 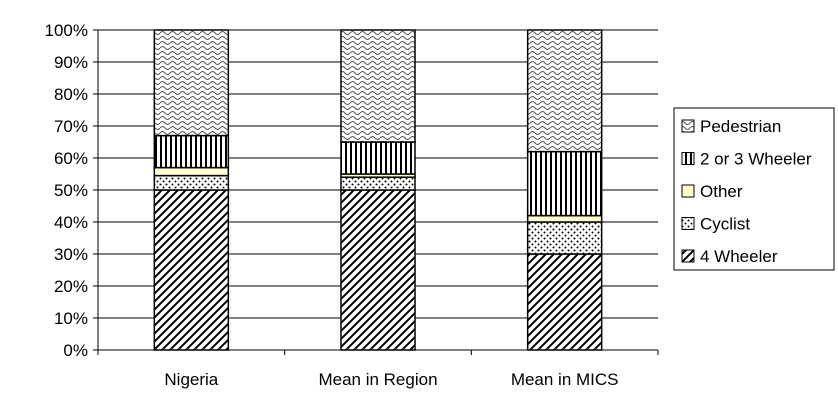 What do you see at coordinates (71, 158) in the screenshot?
I see `y-tick-label: 60%` at bounding box center [71, 158].